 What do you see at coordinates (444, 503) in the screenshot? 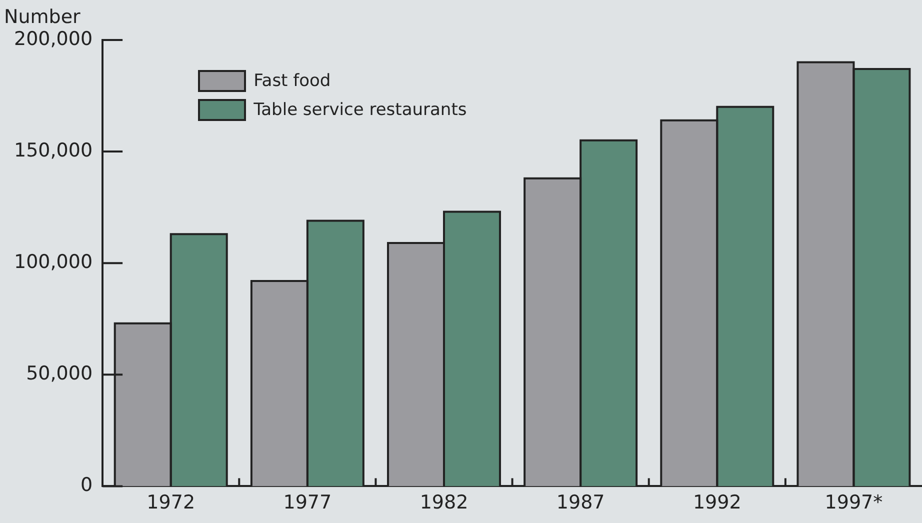
I see `x-tick-label: 1982` at bounding box center [444, 503].